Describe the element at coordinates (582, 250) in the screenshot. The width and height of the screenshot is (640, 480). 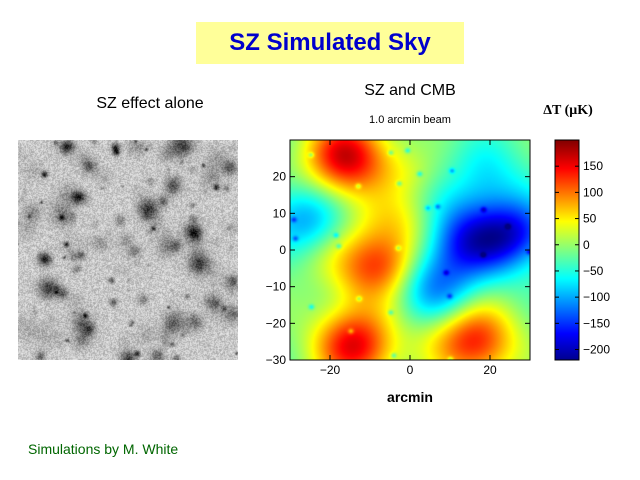
I see `colorbar: 150 100 50 0 −50 −100 −150 −200` at that location.